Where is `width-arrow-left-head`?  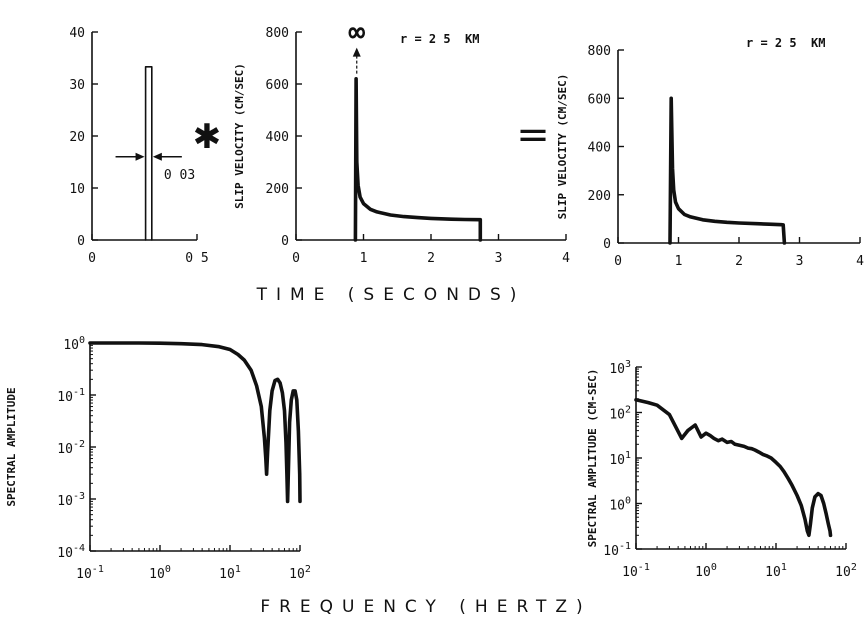 width-arrow-left-head is located at coordinates (140, 156).